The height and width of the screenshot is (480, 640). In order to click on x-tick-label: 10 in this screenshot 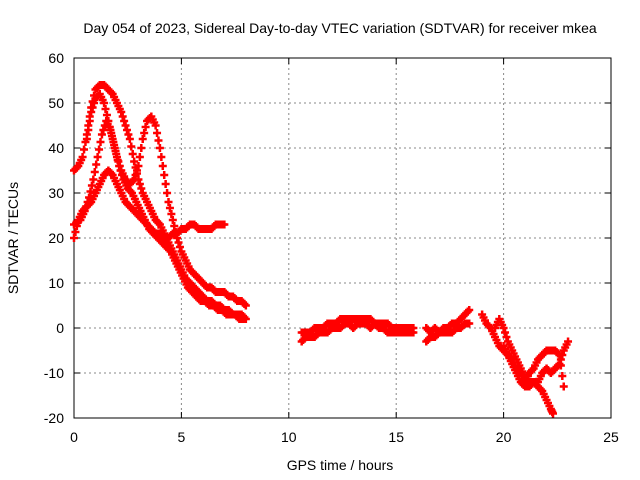, I will do `click(289, 437)`.